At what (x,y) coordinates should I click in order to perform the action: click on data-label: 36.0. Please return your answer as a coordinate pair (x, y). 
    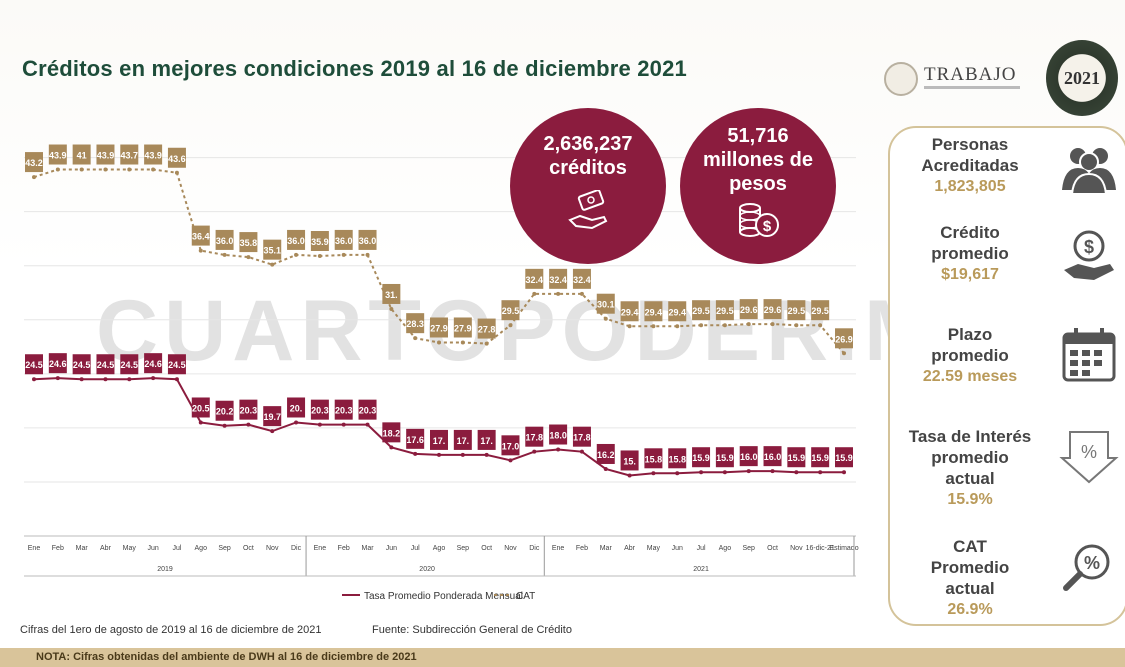
    Looking at the image, I should click on (225, 241).